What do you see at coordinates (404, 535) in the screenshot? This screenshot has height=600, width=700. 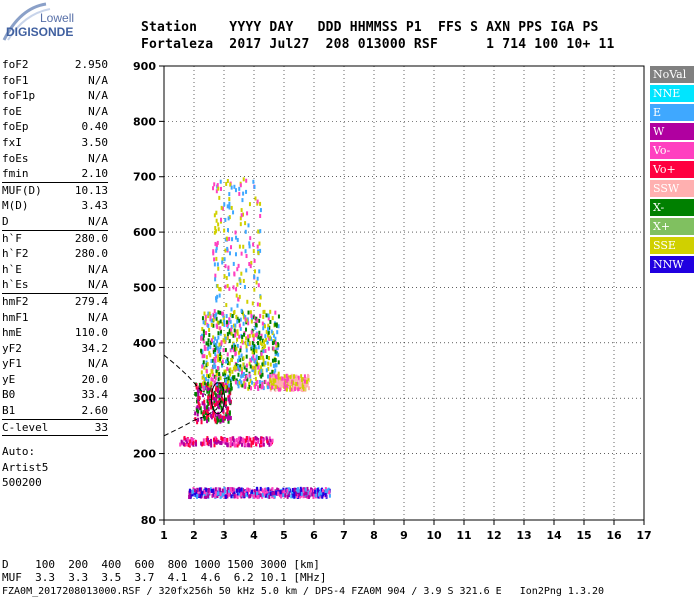 I see `x-tick-label: 9` at bounding box center [404, 535].